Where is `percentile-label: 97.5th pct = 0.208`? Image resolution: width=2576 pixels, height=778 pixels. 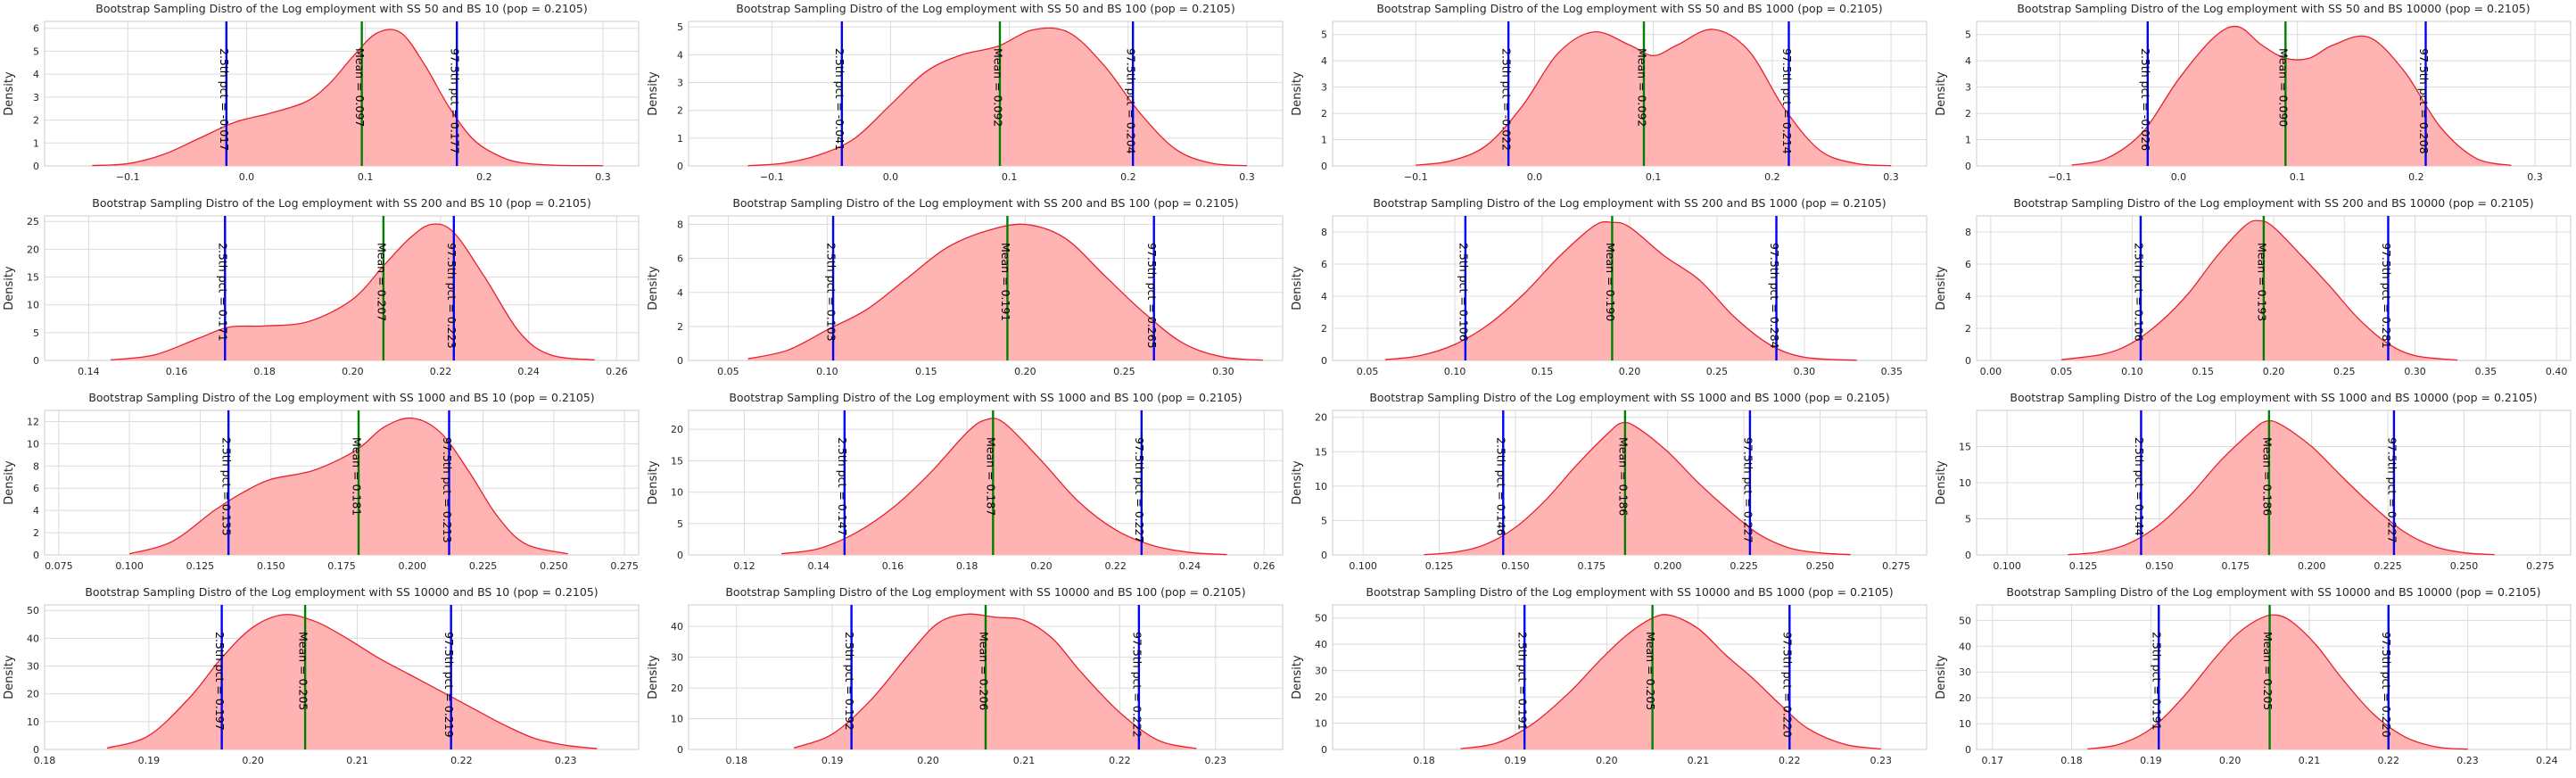
percentile-label: 97.5th pct = 0.208 is located at coordinates (2424, 101).